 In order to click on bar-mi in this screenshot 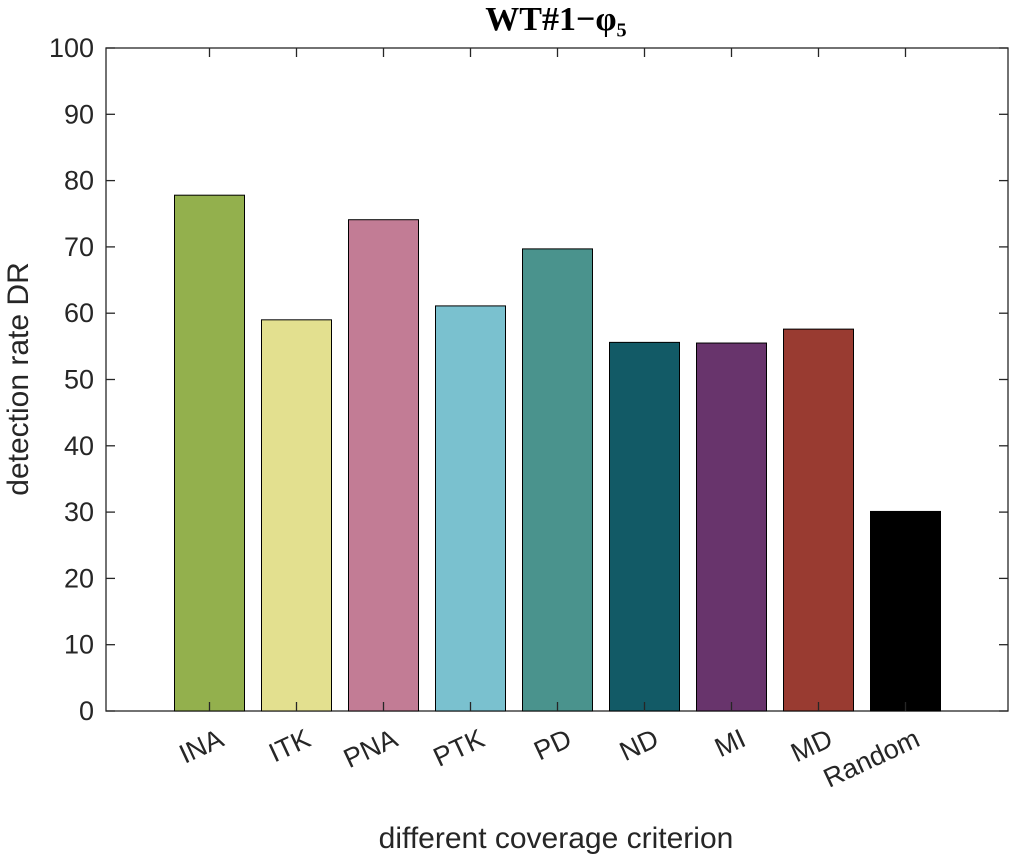, I will do `click(731, 527)`.